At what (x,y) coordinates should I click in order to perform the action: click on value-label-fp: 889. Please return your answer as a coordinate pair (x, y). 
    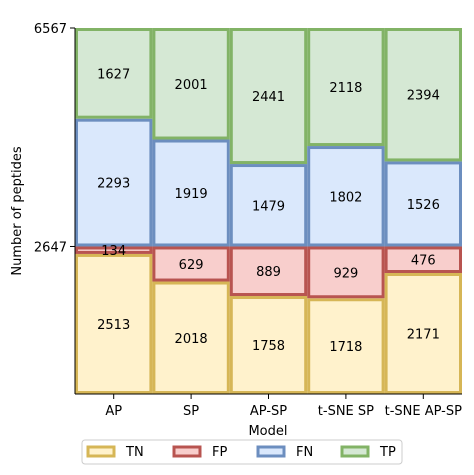
    Looking at the image, I should click on (268, 272).